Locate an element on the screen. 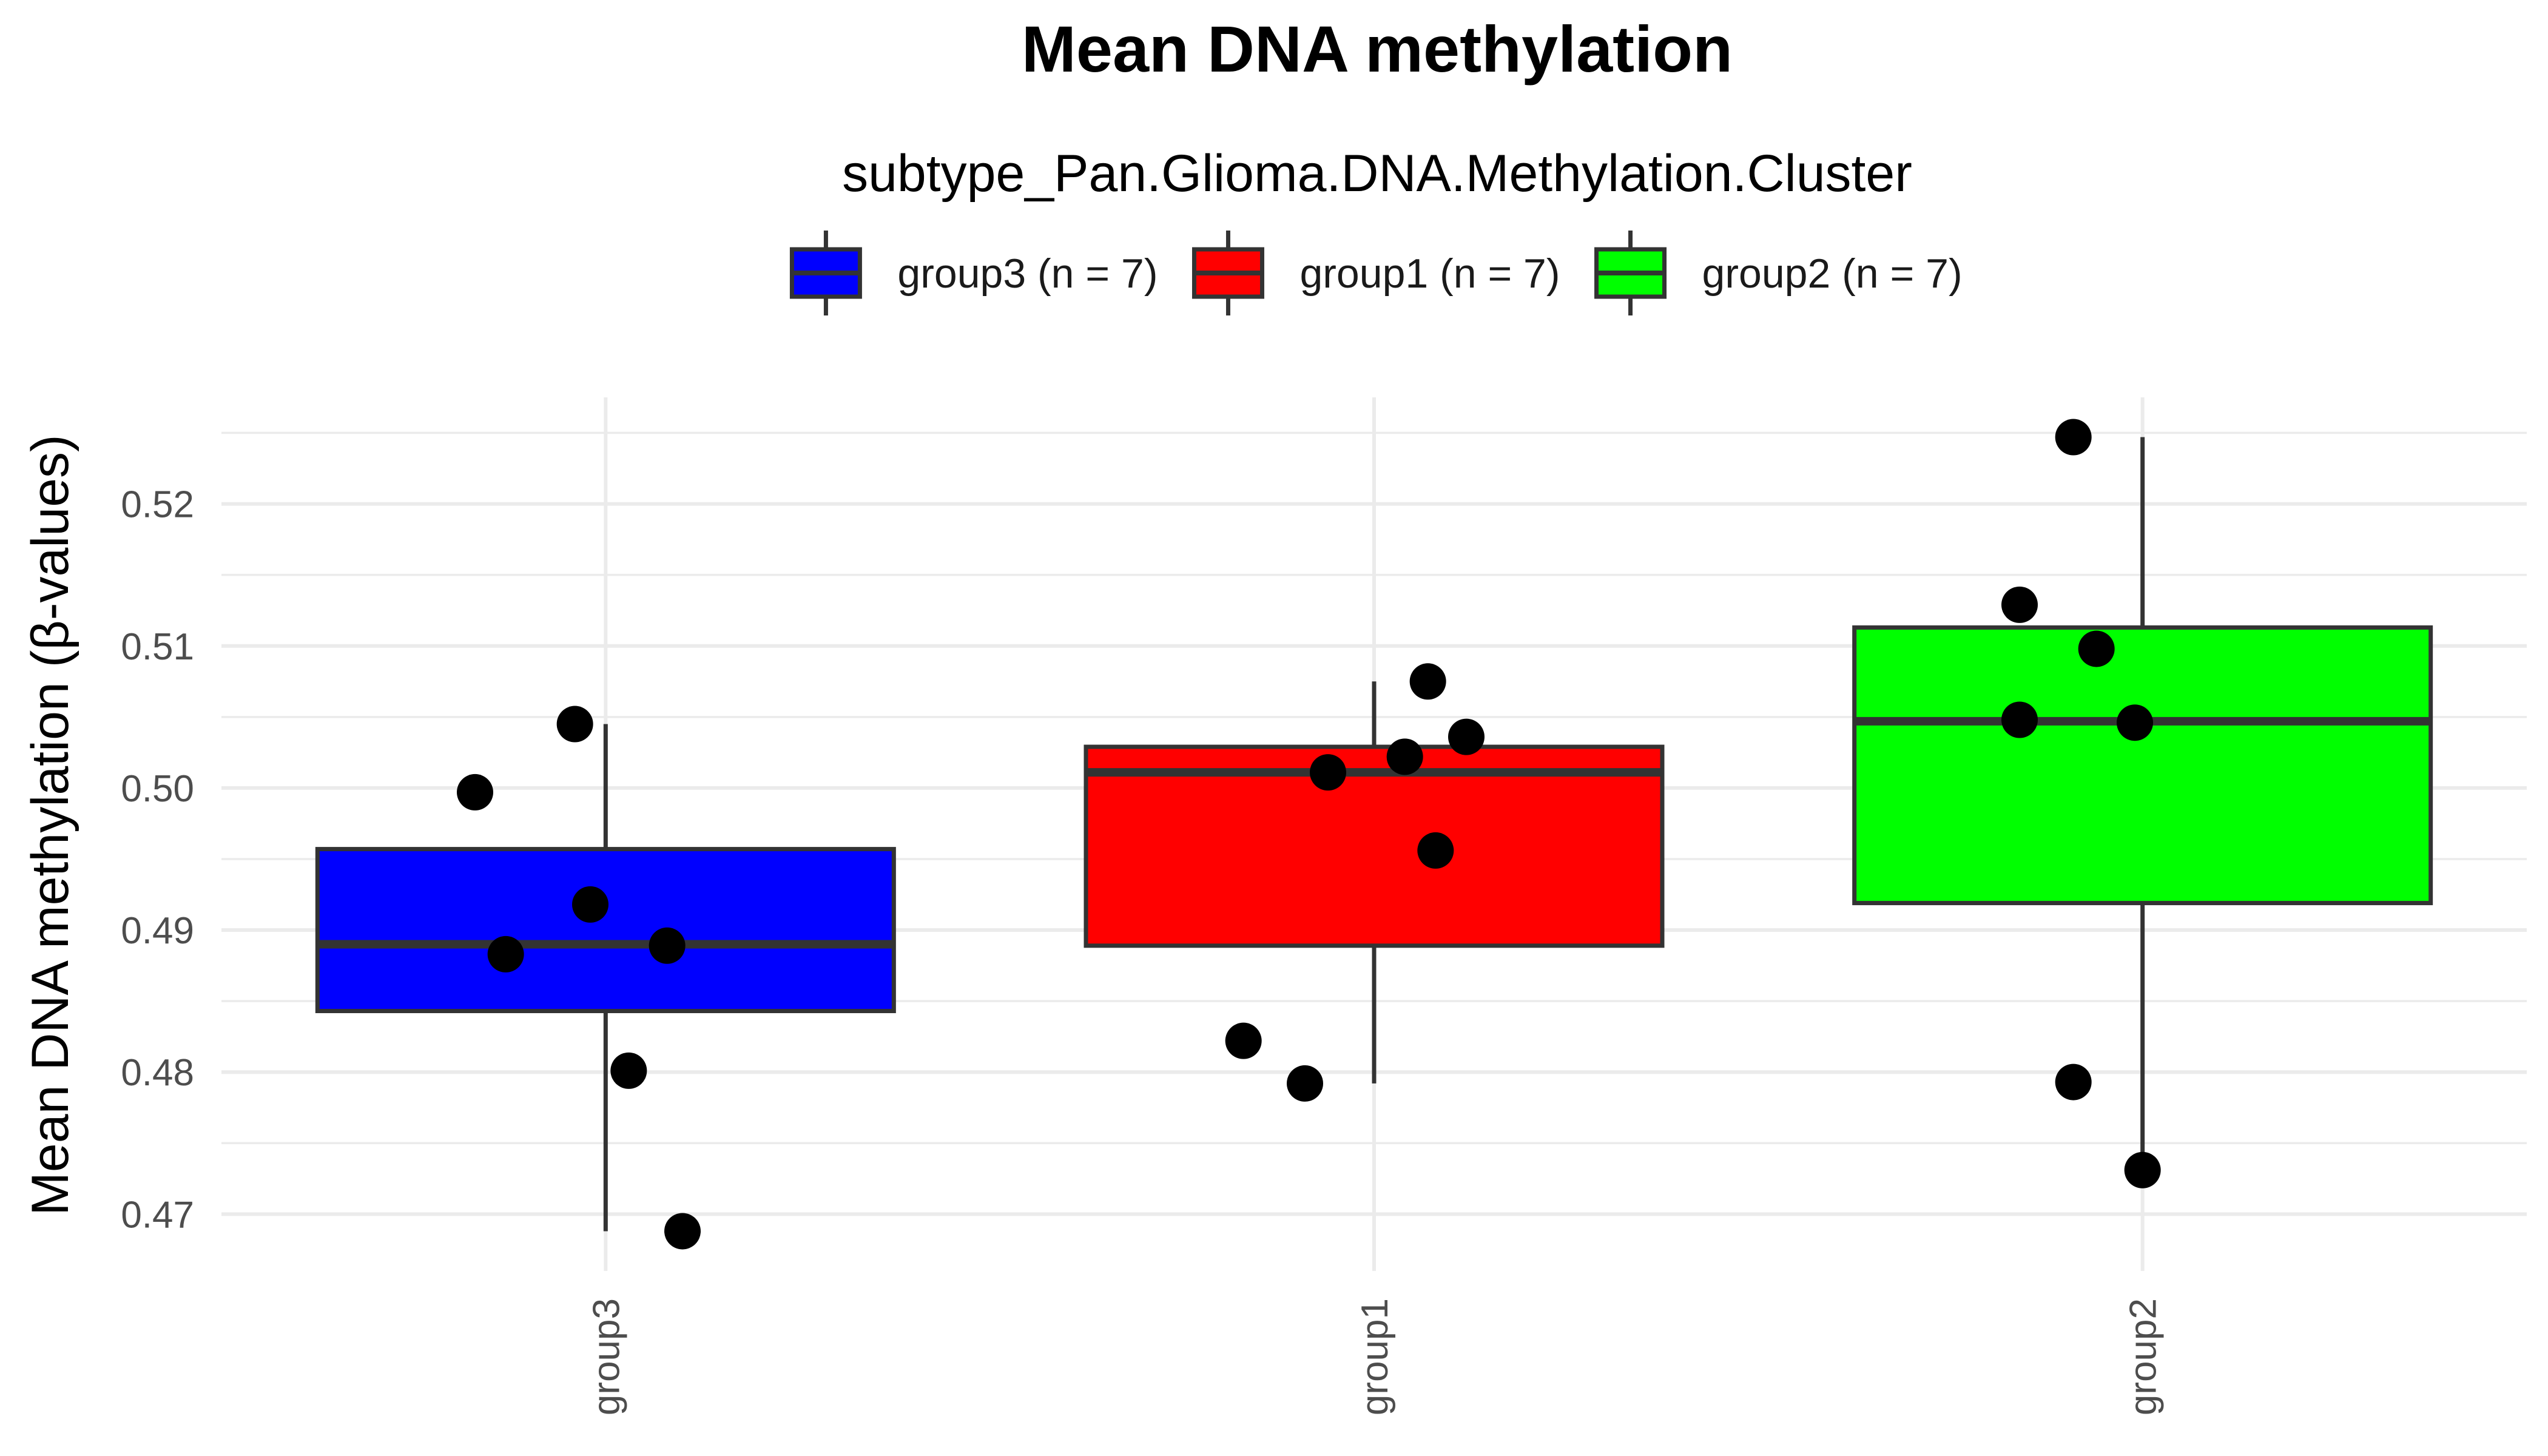  legend-key-group2 is located at coordinates (1630, 273).